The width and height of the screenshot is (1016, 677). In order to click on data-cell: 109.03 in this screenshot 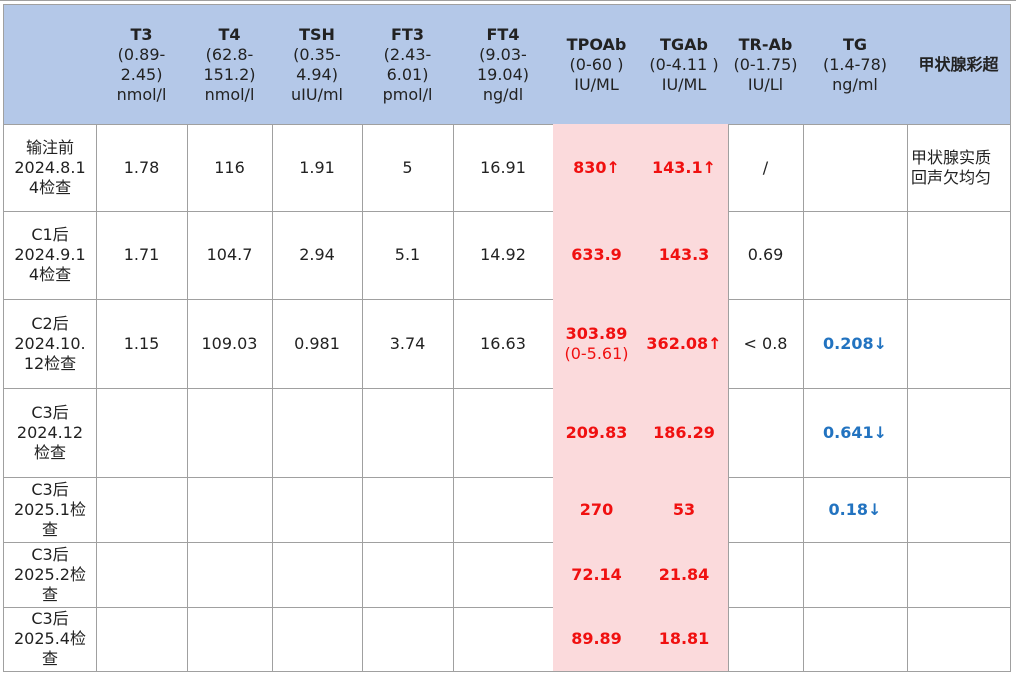, I will do `click(230, 344)`.